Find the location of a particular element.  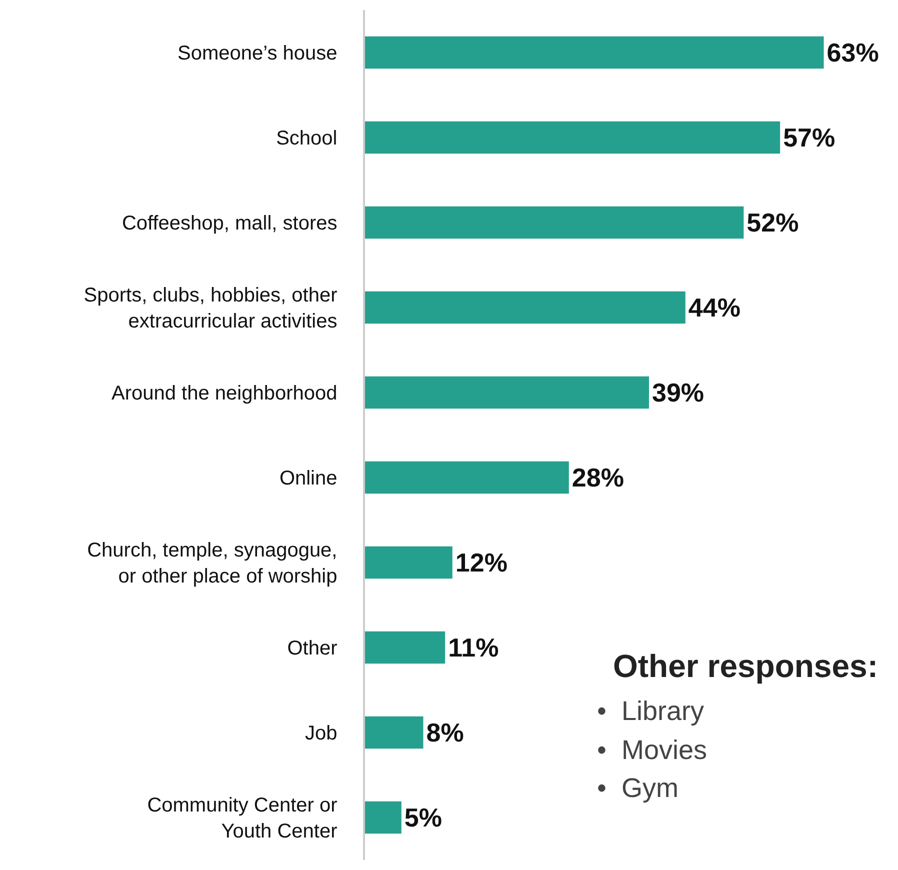

y-tick-label: Sports, clubs, hobbies, other extracurricular activities is located at coordinates (211, 308).